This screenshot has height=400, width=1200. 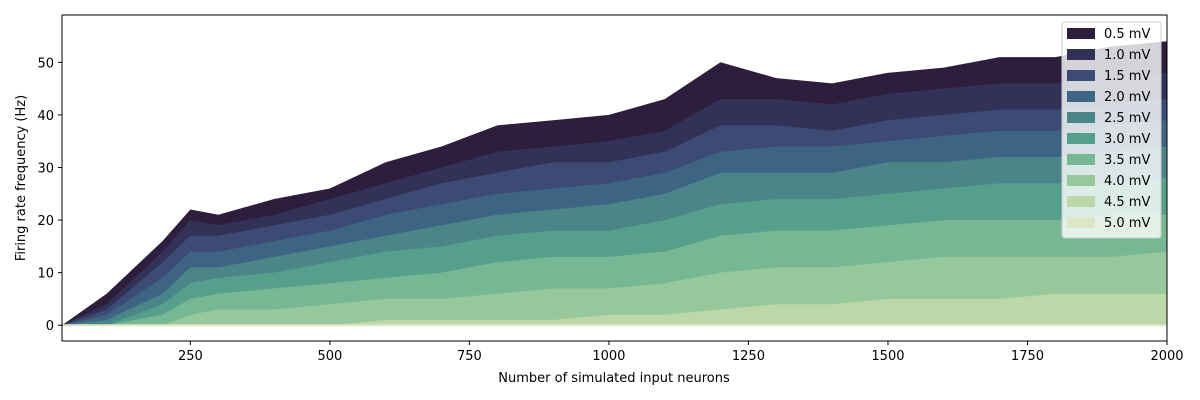 What do you see at coordinates (1127, 97) in the screenshot?
I see `legend-label: 2.0 mV` at bounding box center [1127, 97].